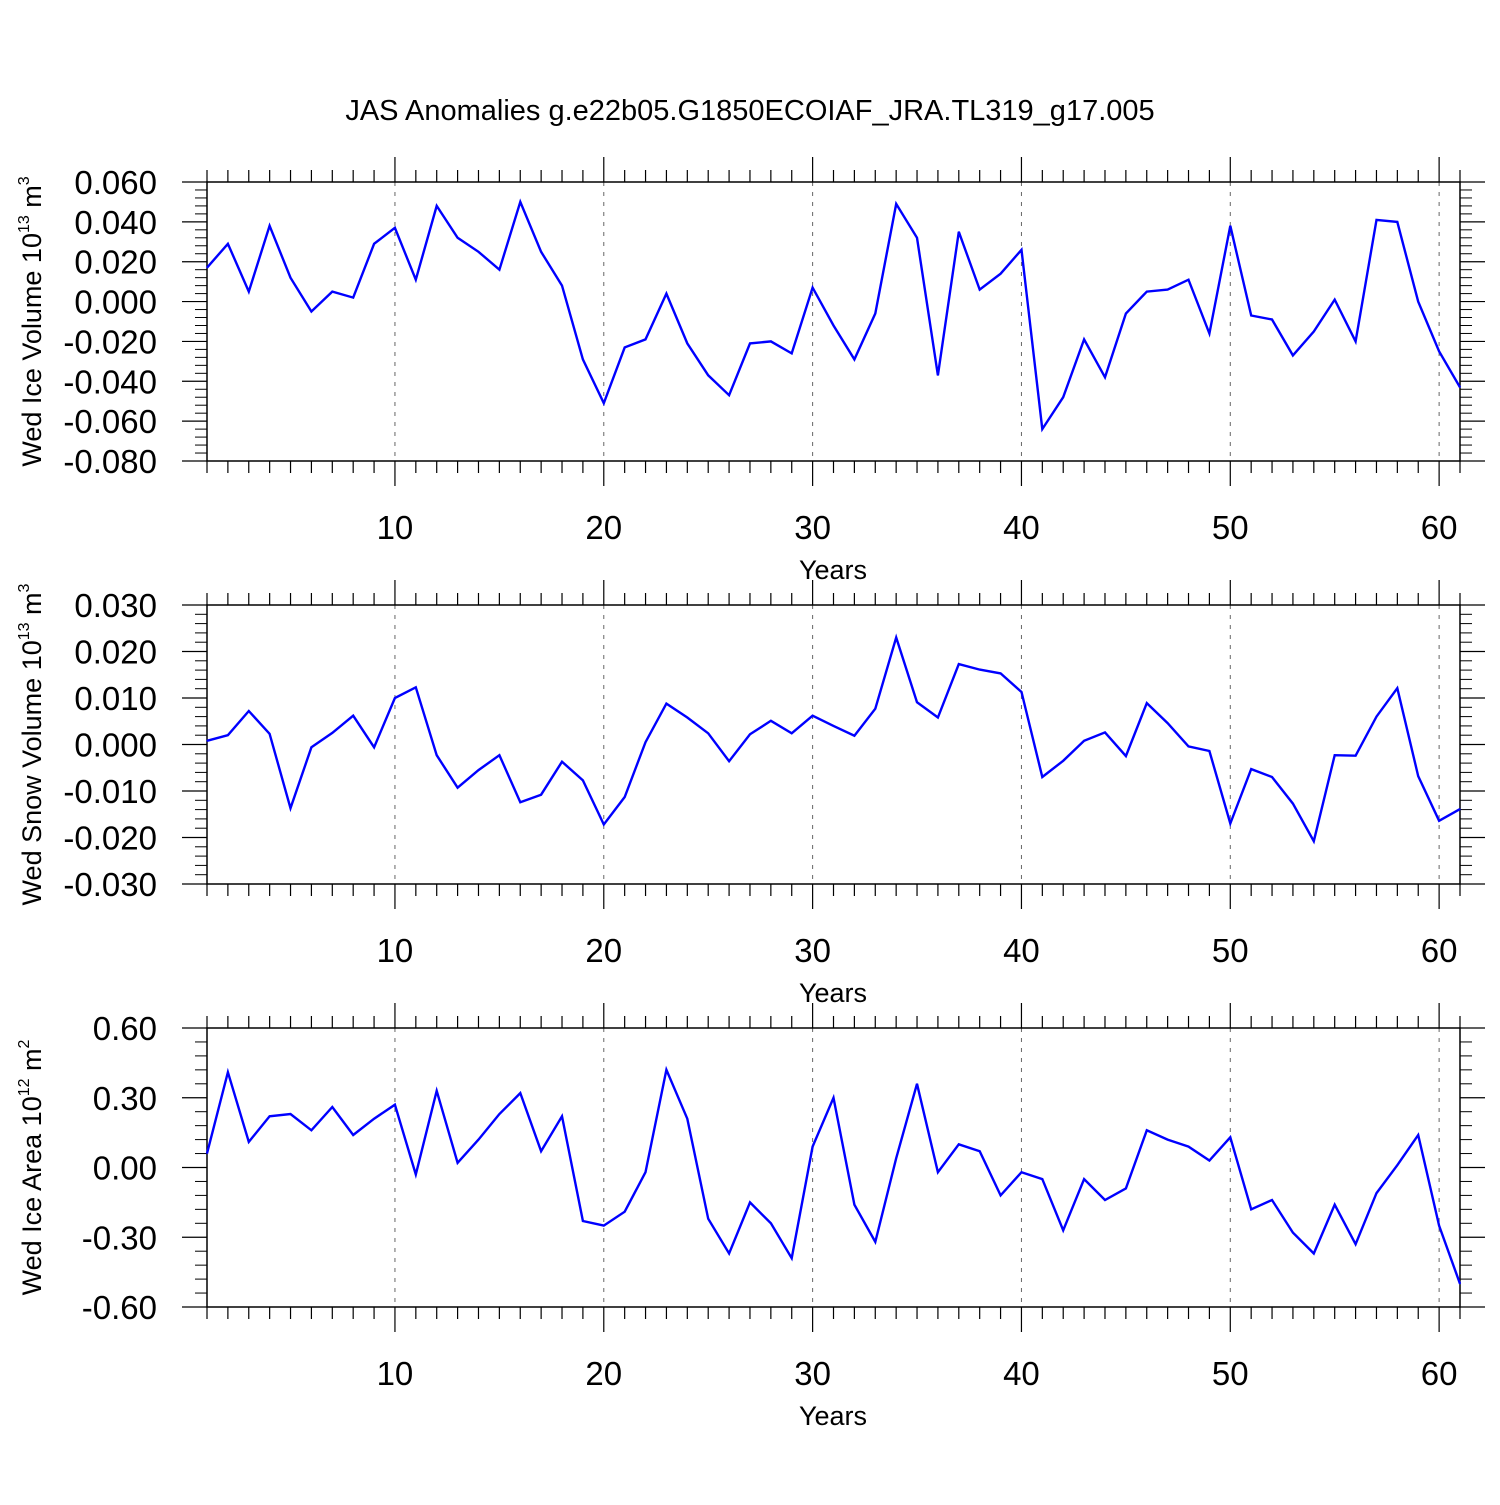 Image resolution: width=1500 pixels, height=1505 pixels. Describe the element at coordinates (110, 381) in the screenshot. I see `y-tick-label: -0.040` at that location.